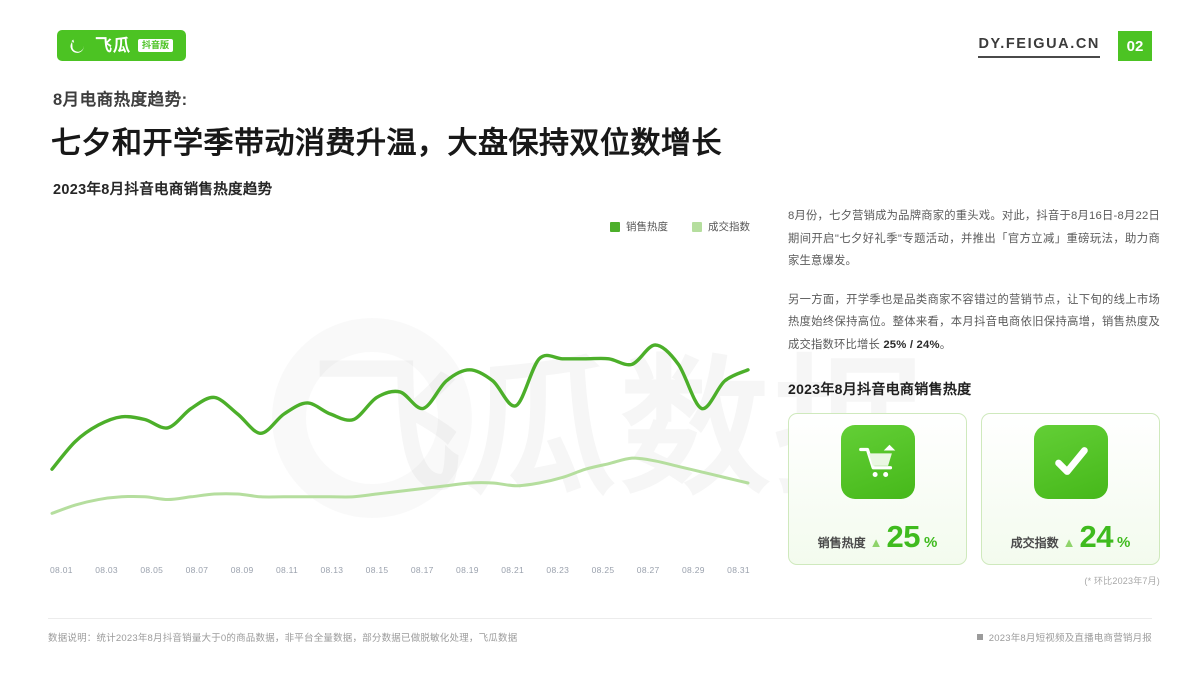 The image size is (1200, 675). I want to click on legend-item-sales: 销售热度, so click(639, 226).